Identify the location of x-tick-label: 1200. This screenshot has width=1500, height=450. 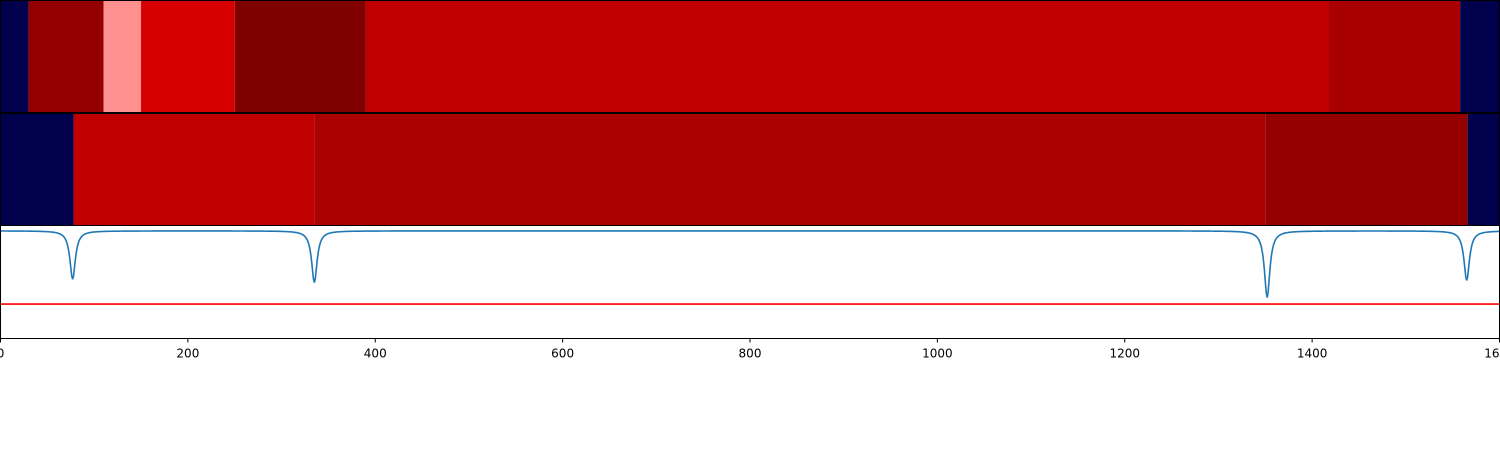
(1124, 354).